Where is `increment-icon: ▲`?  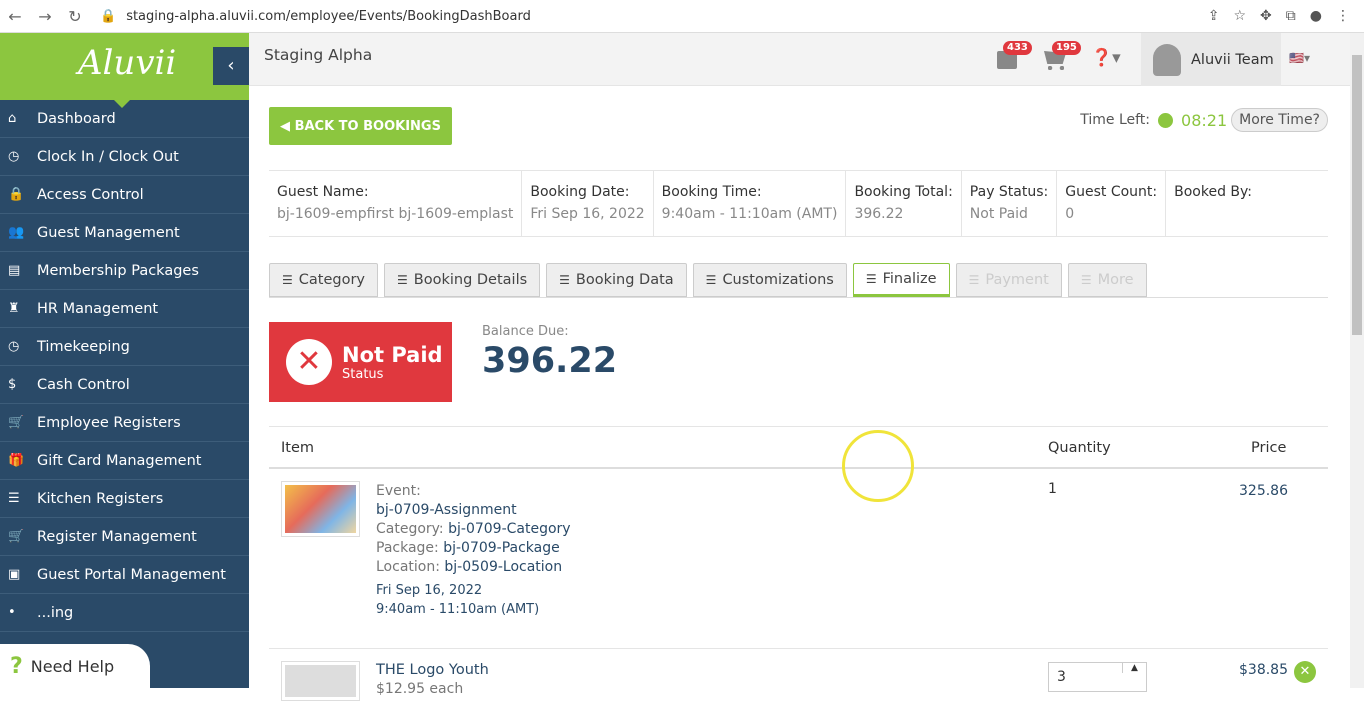 increment-icon: ▲ is located at coordinates (1134, 668).